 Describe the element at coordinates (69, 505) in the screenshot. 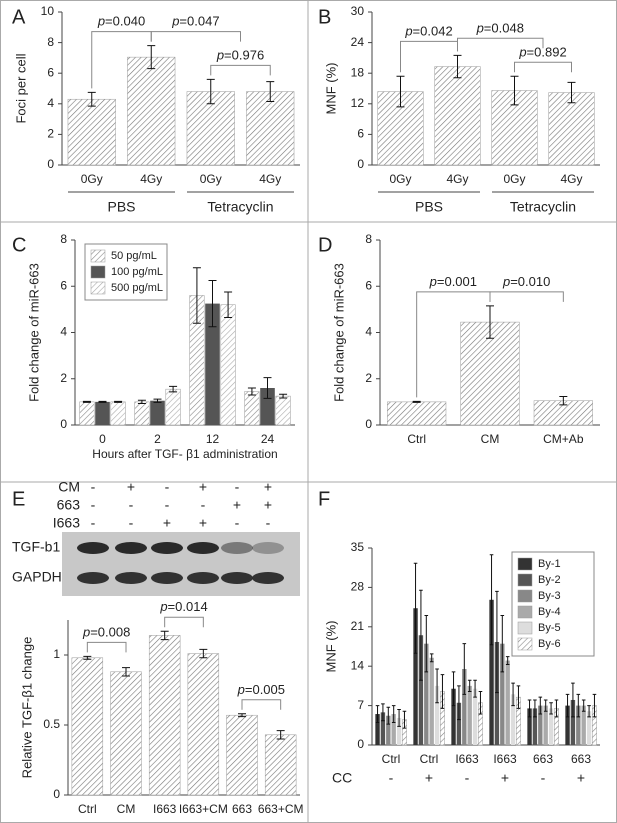

I see `condition-label: 663` at that location.